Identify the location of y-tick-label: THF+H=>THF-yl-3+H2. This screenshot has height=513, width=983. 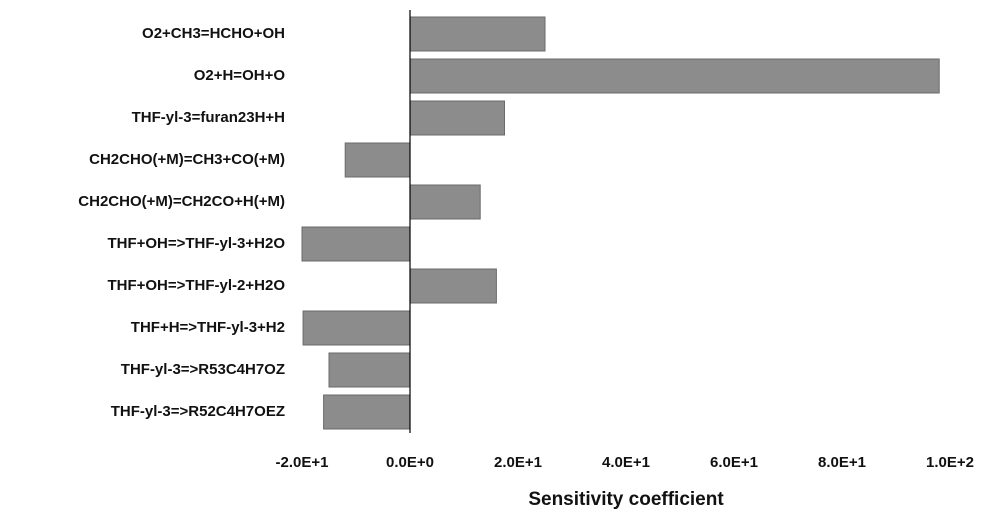
(208, 327).